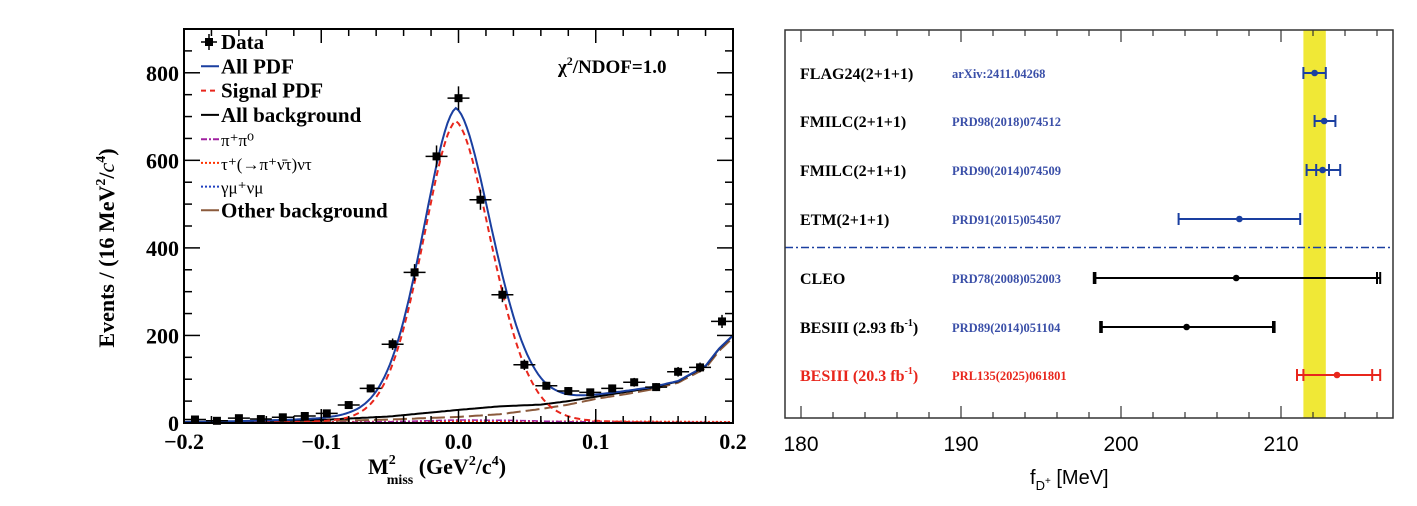  I want to click on y-tick-label: 200, so click(162, 335).